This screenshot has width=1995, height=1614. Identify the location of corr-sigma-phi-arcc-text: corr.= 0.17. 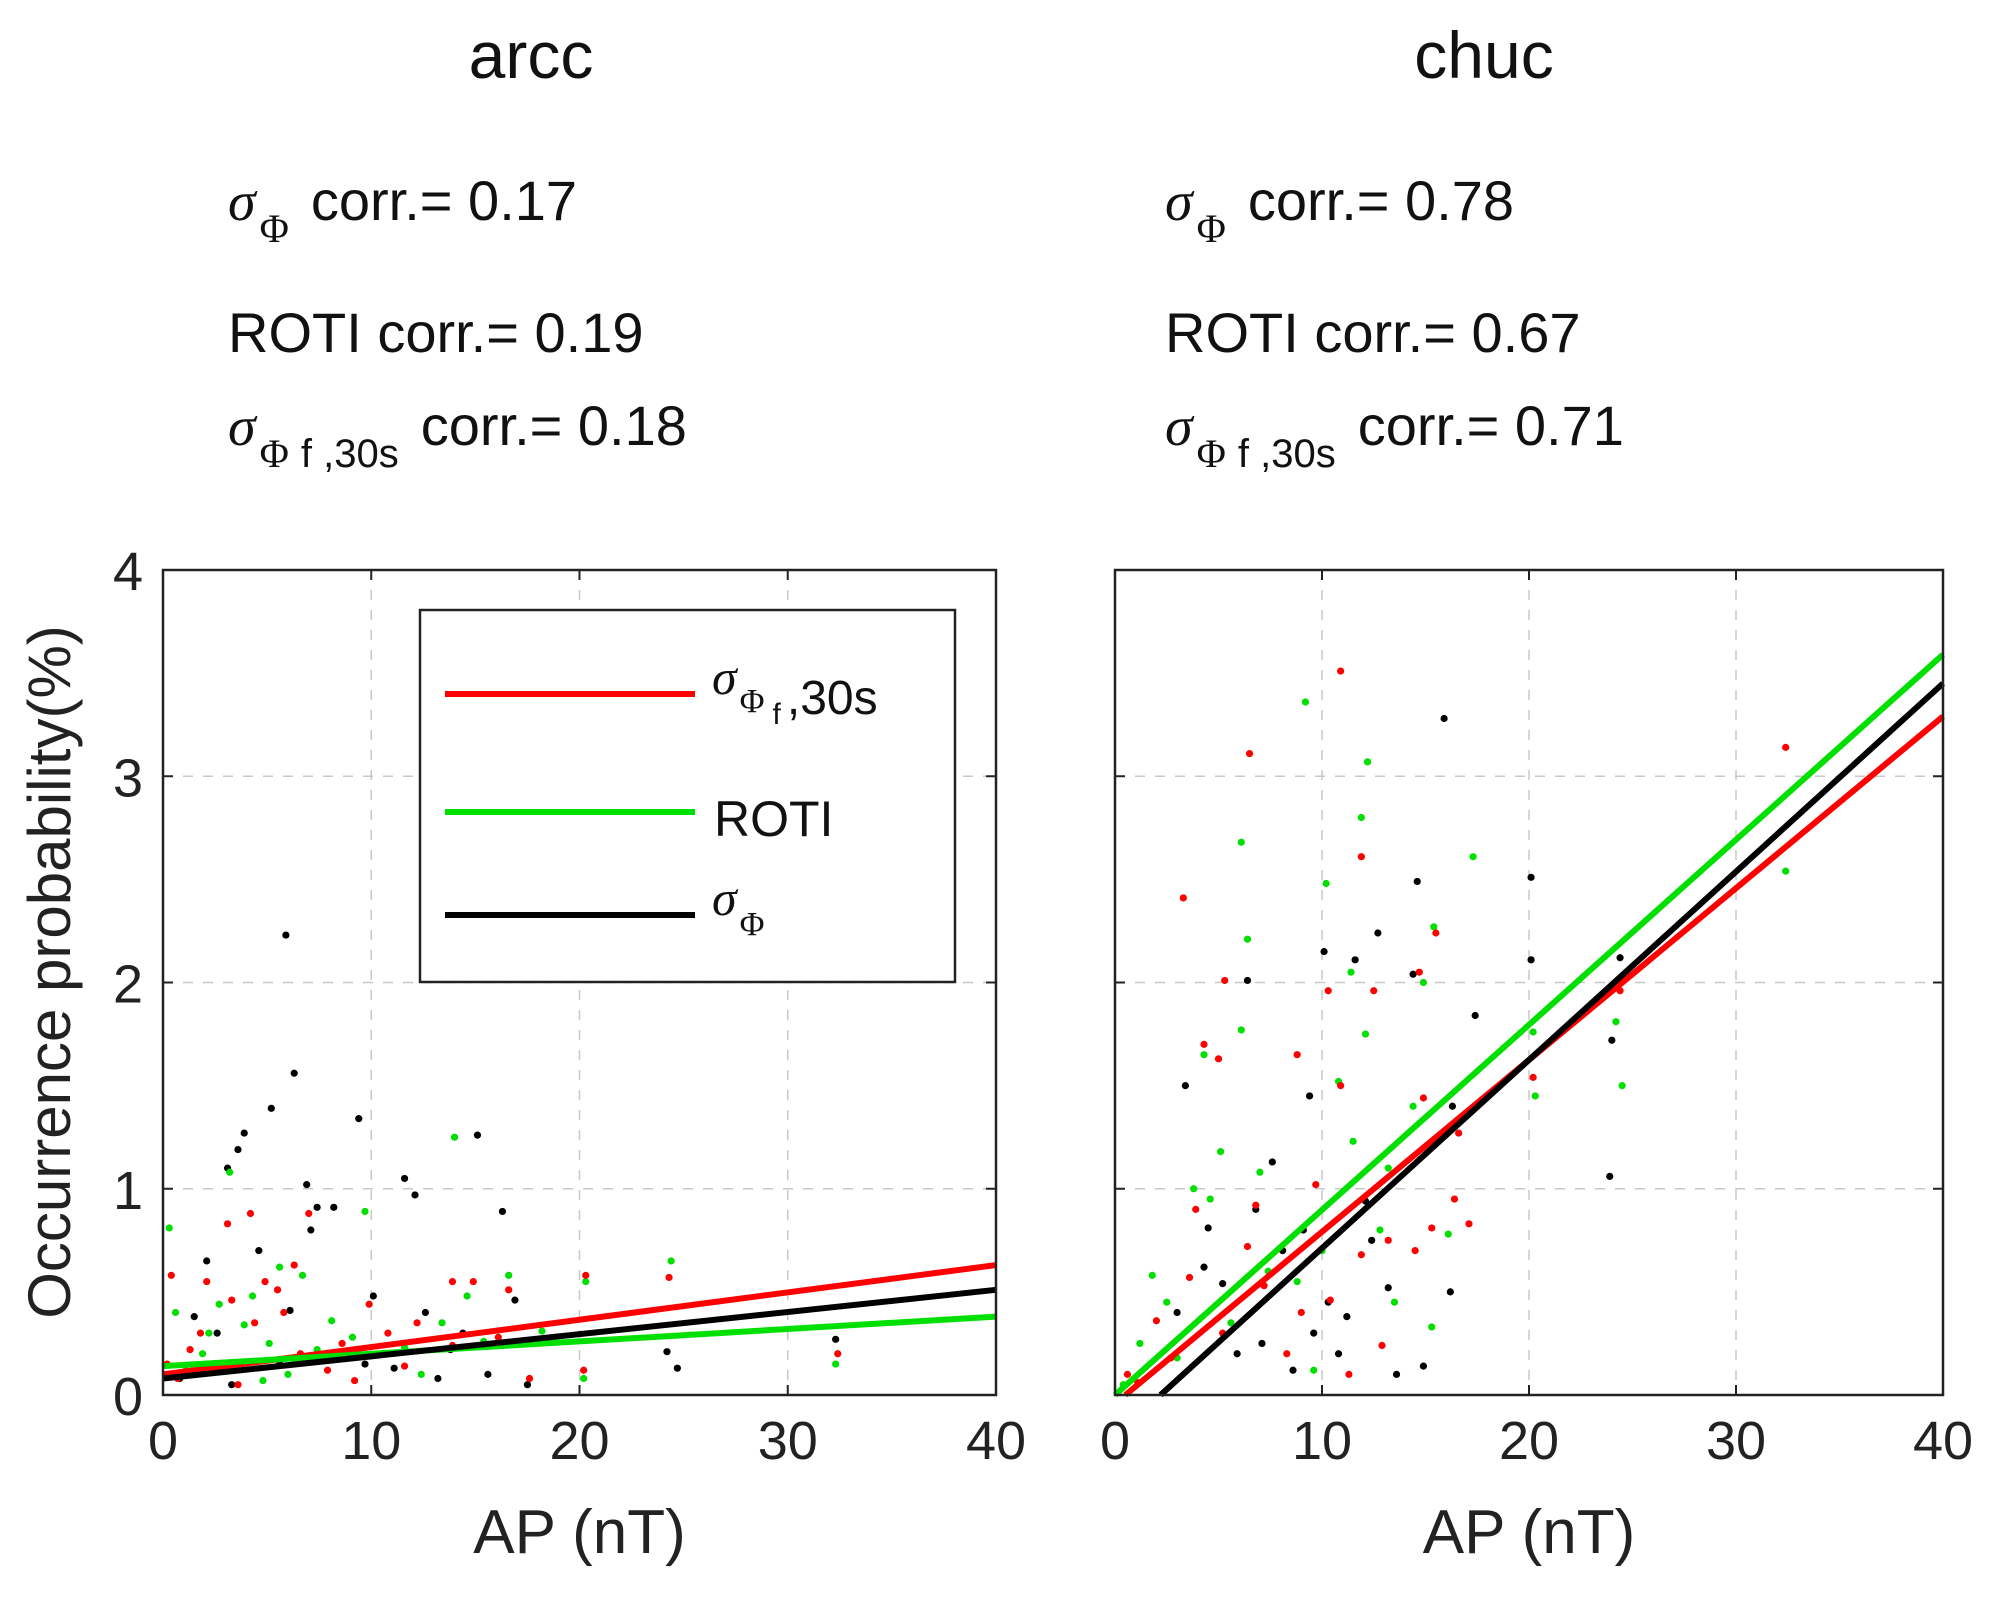
(444, 200).